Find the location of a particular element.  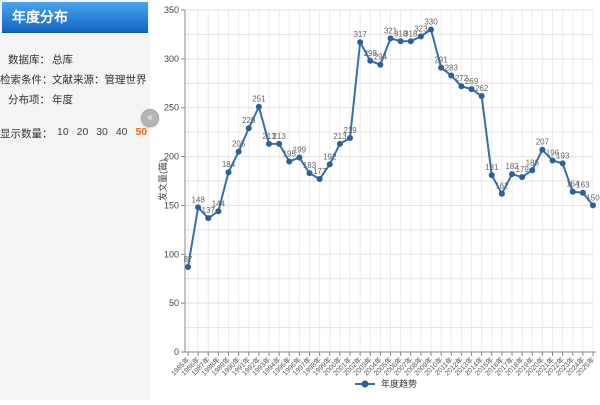

display-count-options: 10 20 30 40 50 is located at coordinates (98, 133).